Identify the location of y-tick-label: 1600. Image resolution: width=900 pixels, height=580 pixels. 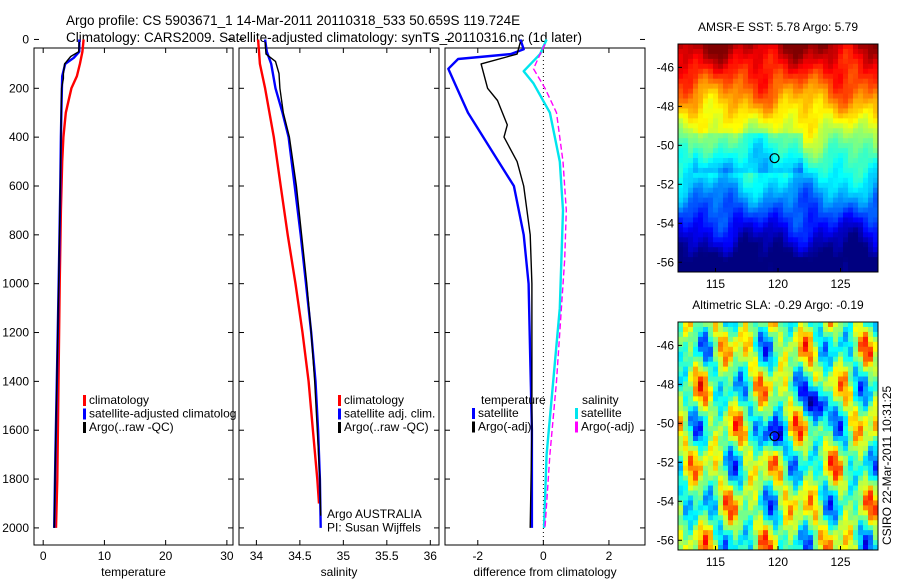
(15, 430).